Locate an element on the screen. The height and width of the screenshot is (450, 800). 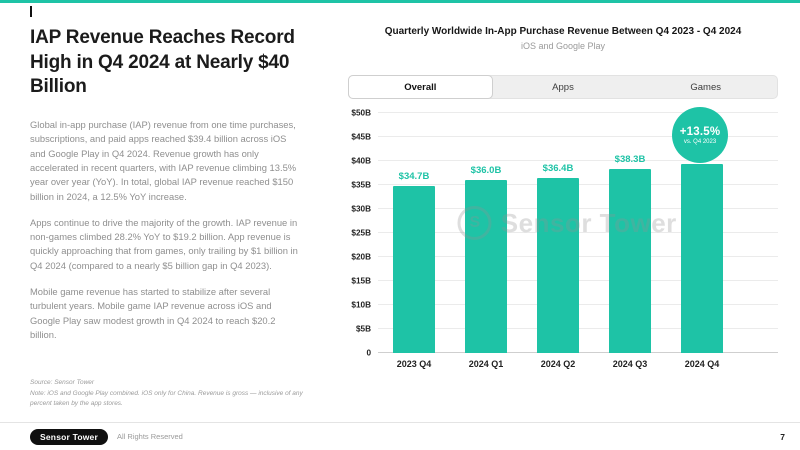
bar-group: $38.3B is located at coordinates (630, 233).